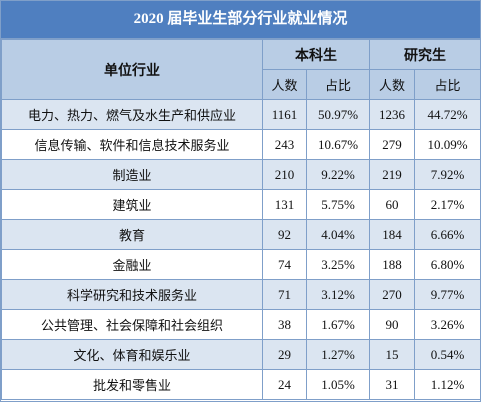 This screenshot has width=481, height=402. What do you see at coordinates (284, 324) in the screenshot?
I see `value-cell: 38` at bounding box center [284, 324].